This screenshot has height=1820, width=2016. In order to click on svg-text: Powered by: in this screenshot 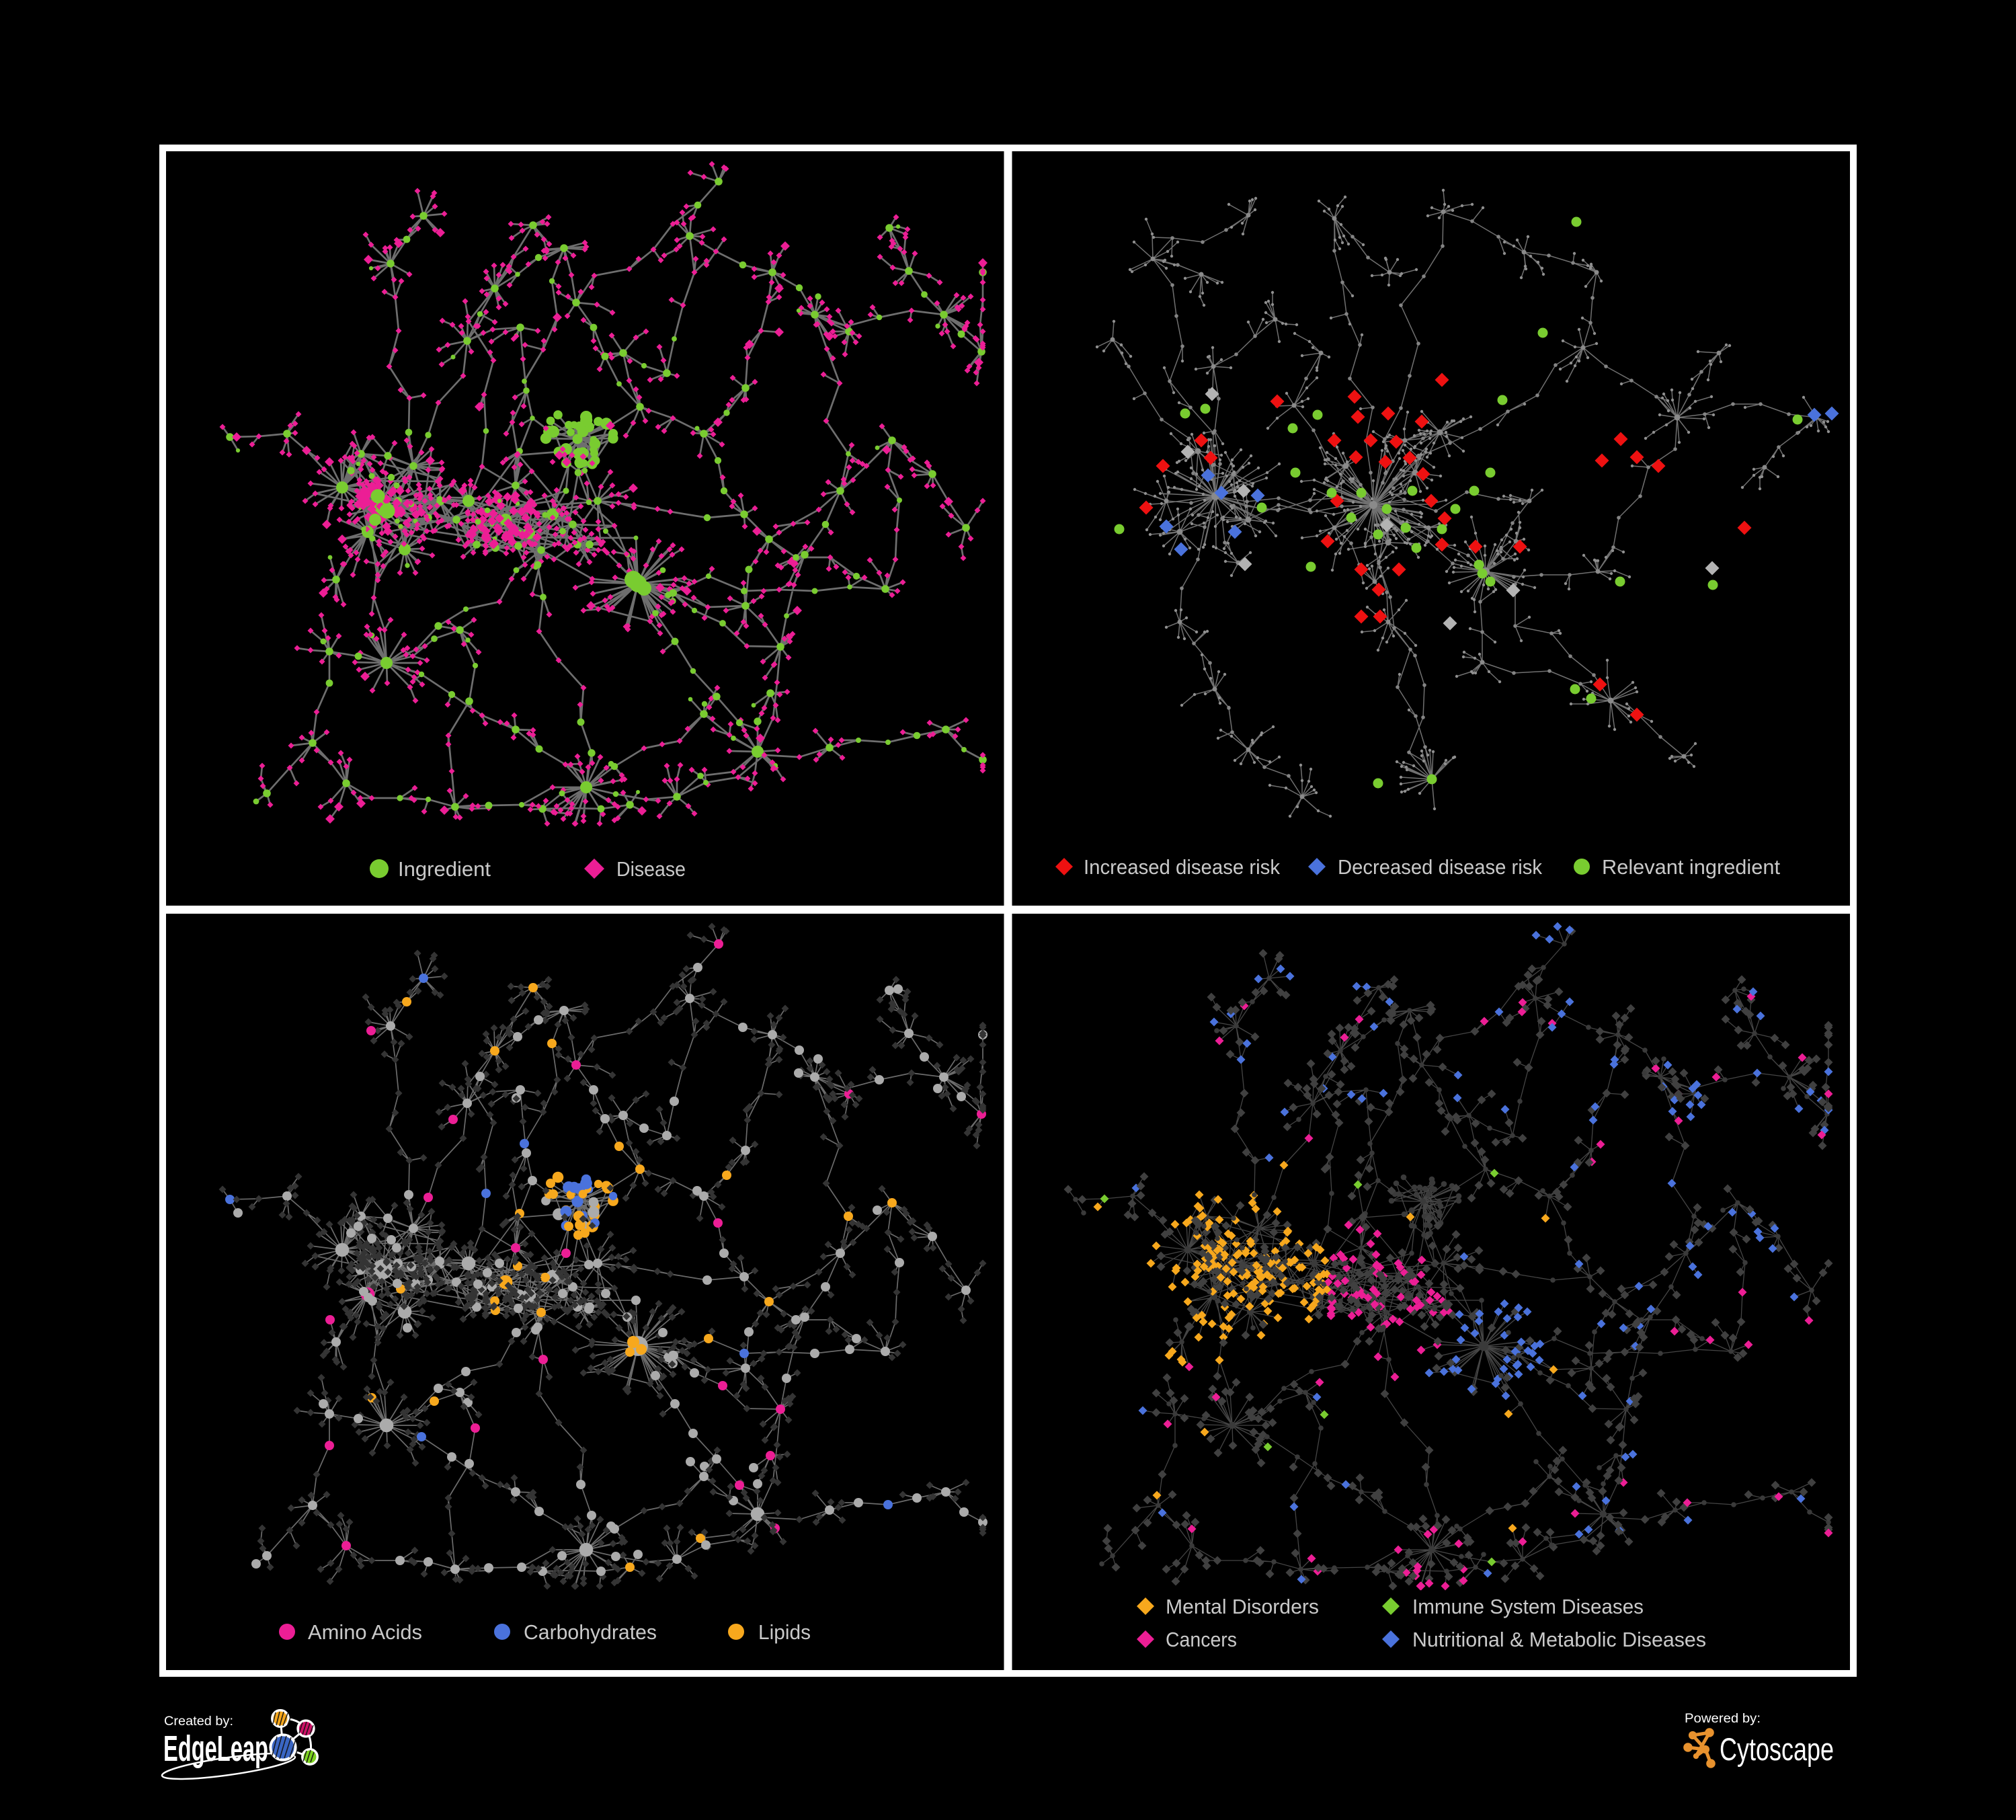, I will do `click(1723, 1719)`.